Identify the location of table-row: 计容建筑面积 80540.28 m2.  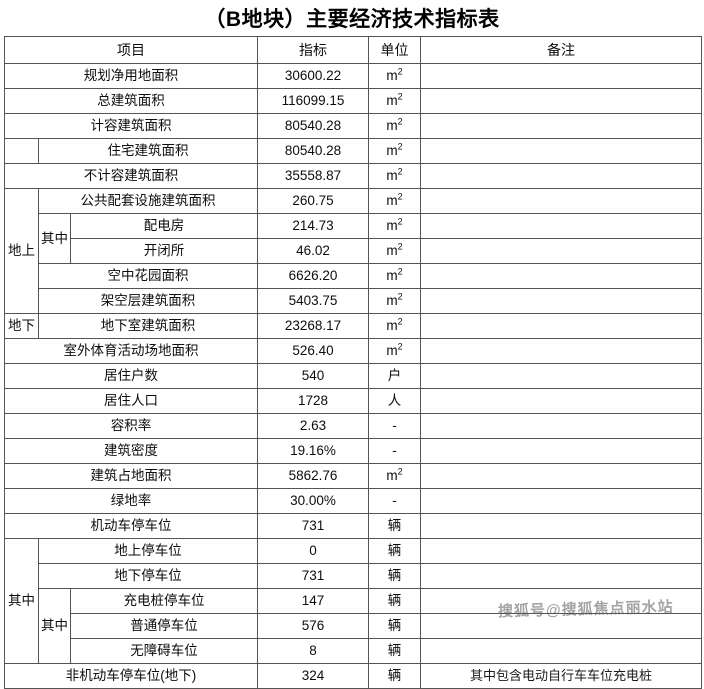
(353, 126).